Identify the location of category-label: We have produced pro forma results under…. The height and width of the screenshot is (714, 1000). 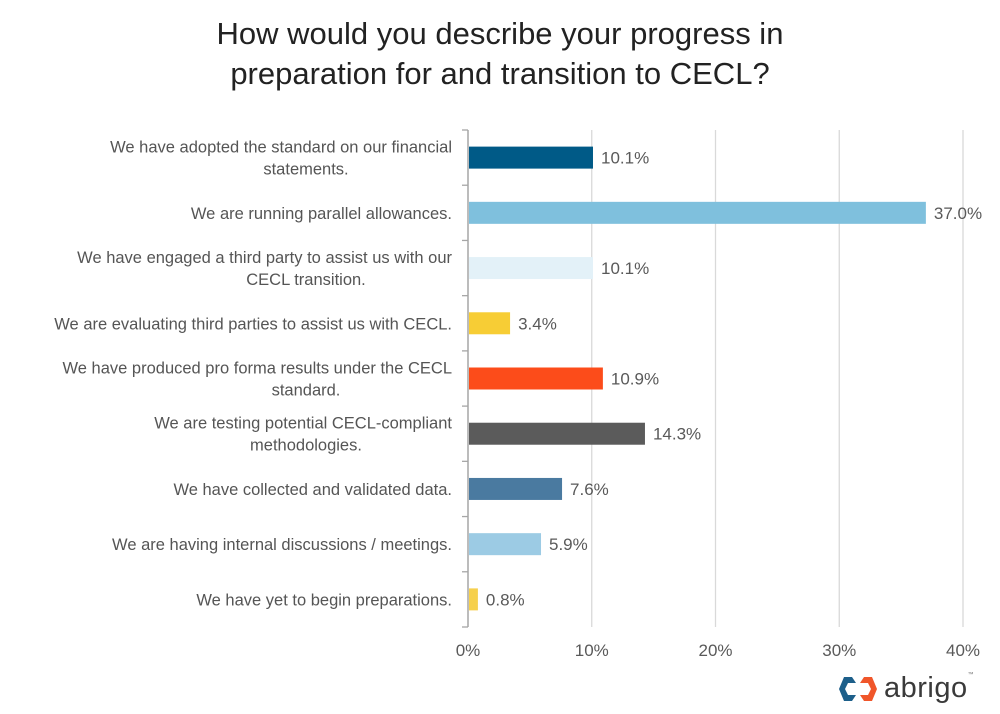
(257, 369).